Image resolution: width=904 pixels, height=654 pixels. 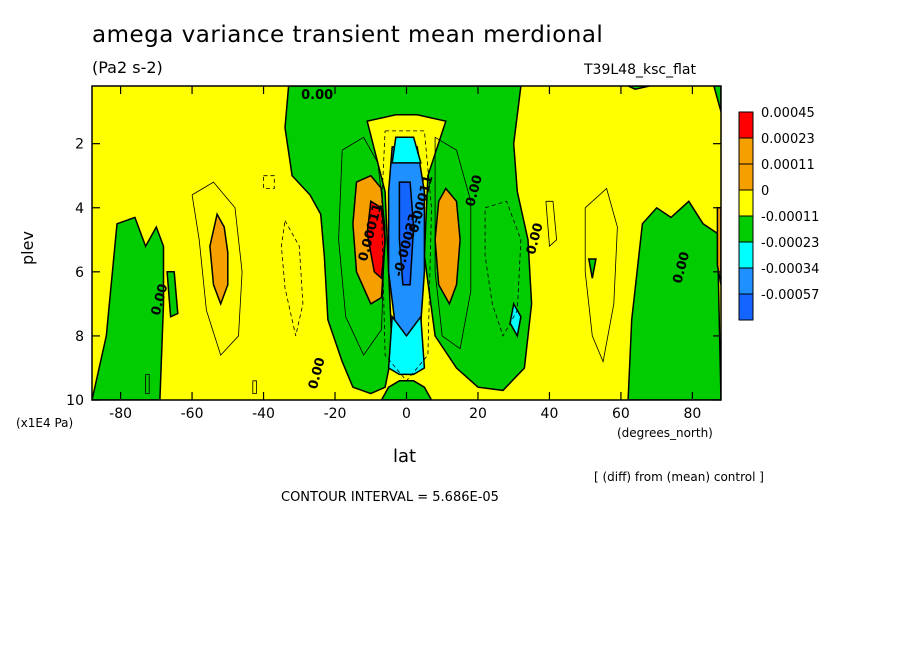 What do you see at coordinates (674, 300) in the screenshot?
I see `region-green-nh` at bounding box center [674, 300].